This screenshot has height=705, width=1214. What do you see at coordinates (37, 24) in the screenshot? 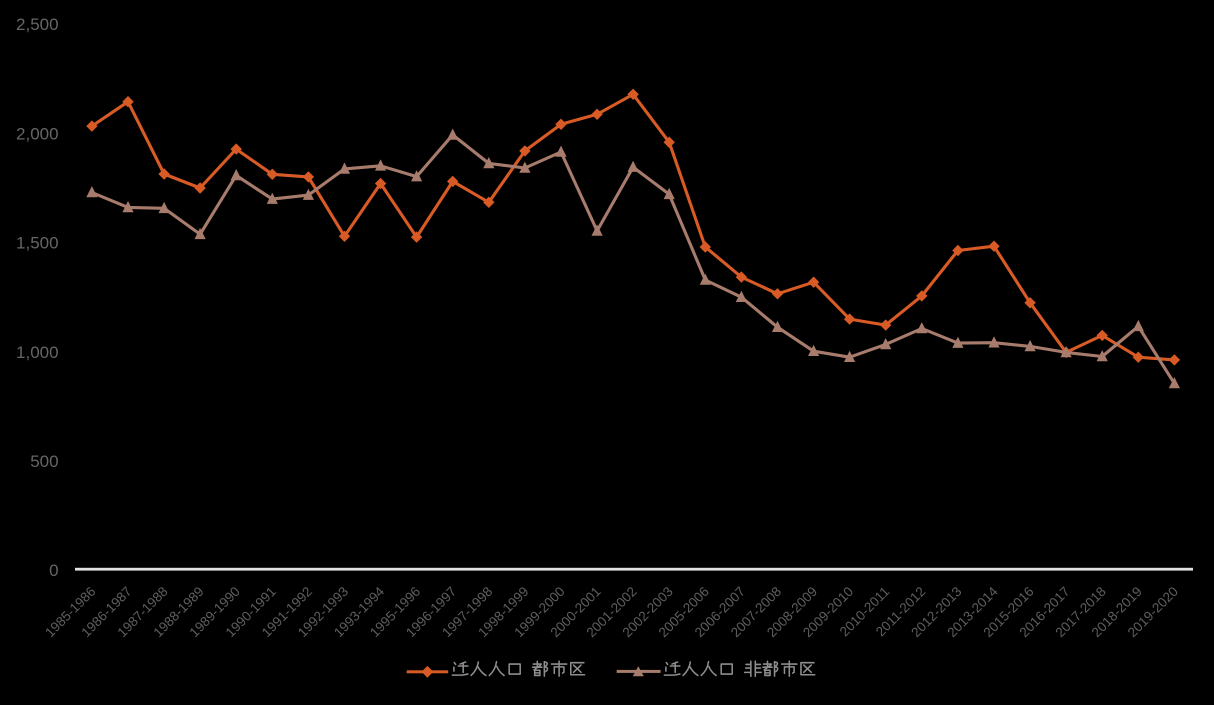
I see `svg-text: 2,500` at bounding box center [37, 24].